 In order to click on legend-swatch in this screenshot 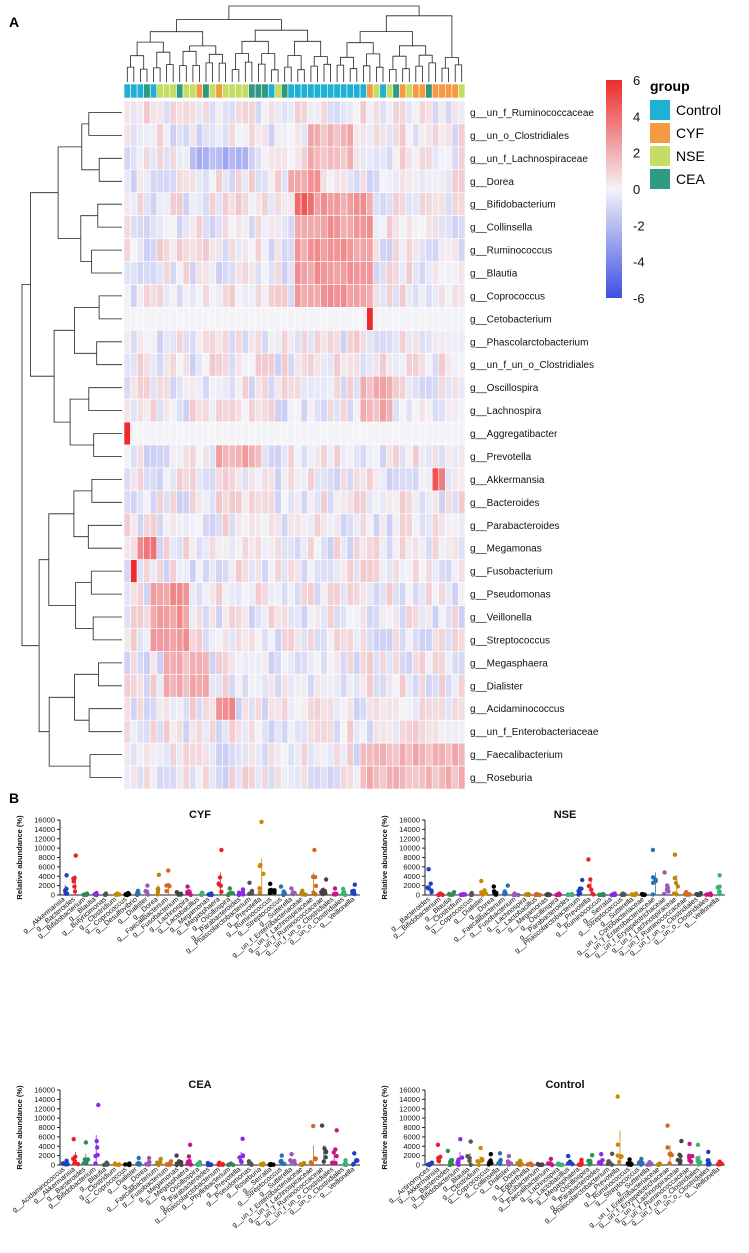, I will do `click(660, 178)`.